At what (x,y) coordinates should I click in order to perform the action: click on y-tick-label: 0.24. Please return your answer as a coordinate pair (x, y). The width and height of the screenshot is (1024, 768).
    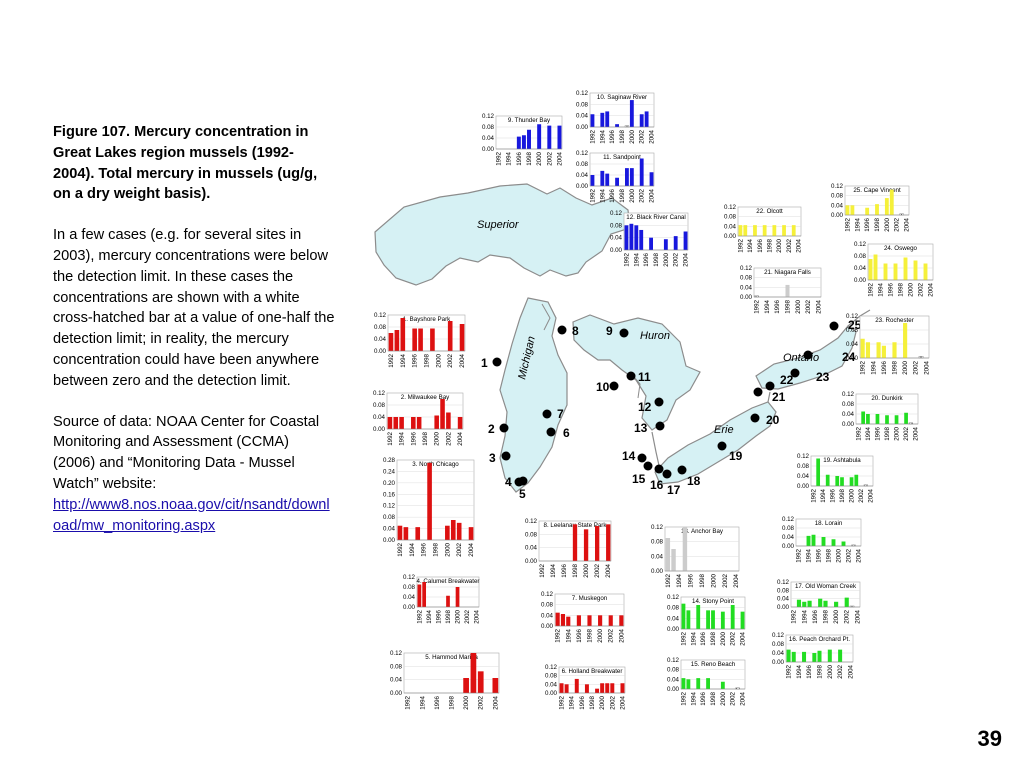
    Looking at the image, I should click on (389, 471).